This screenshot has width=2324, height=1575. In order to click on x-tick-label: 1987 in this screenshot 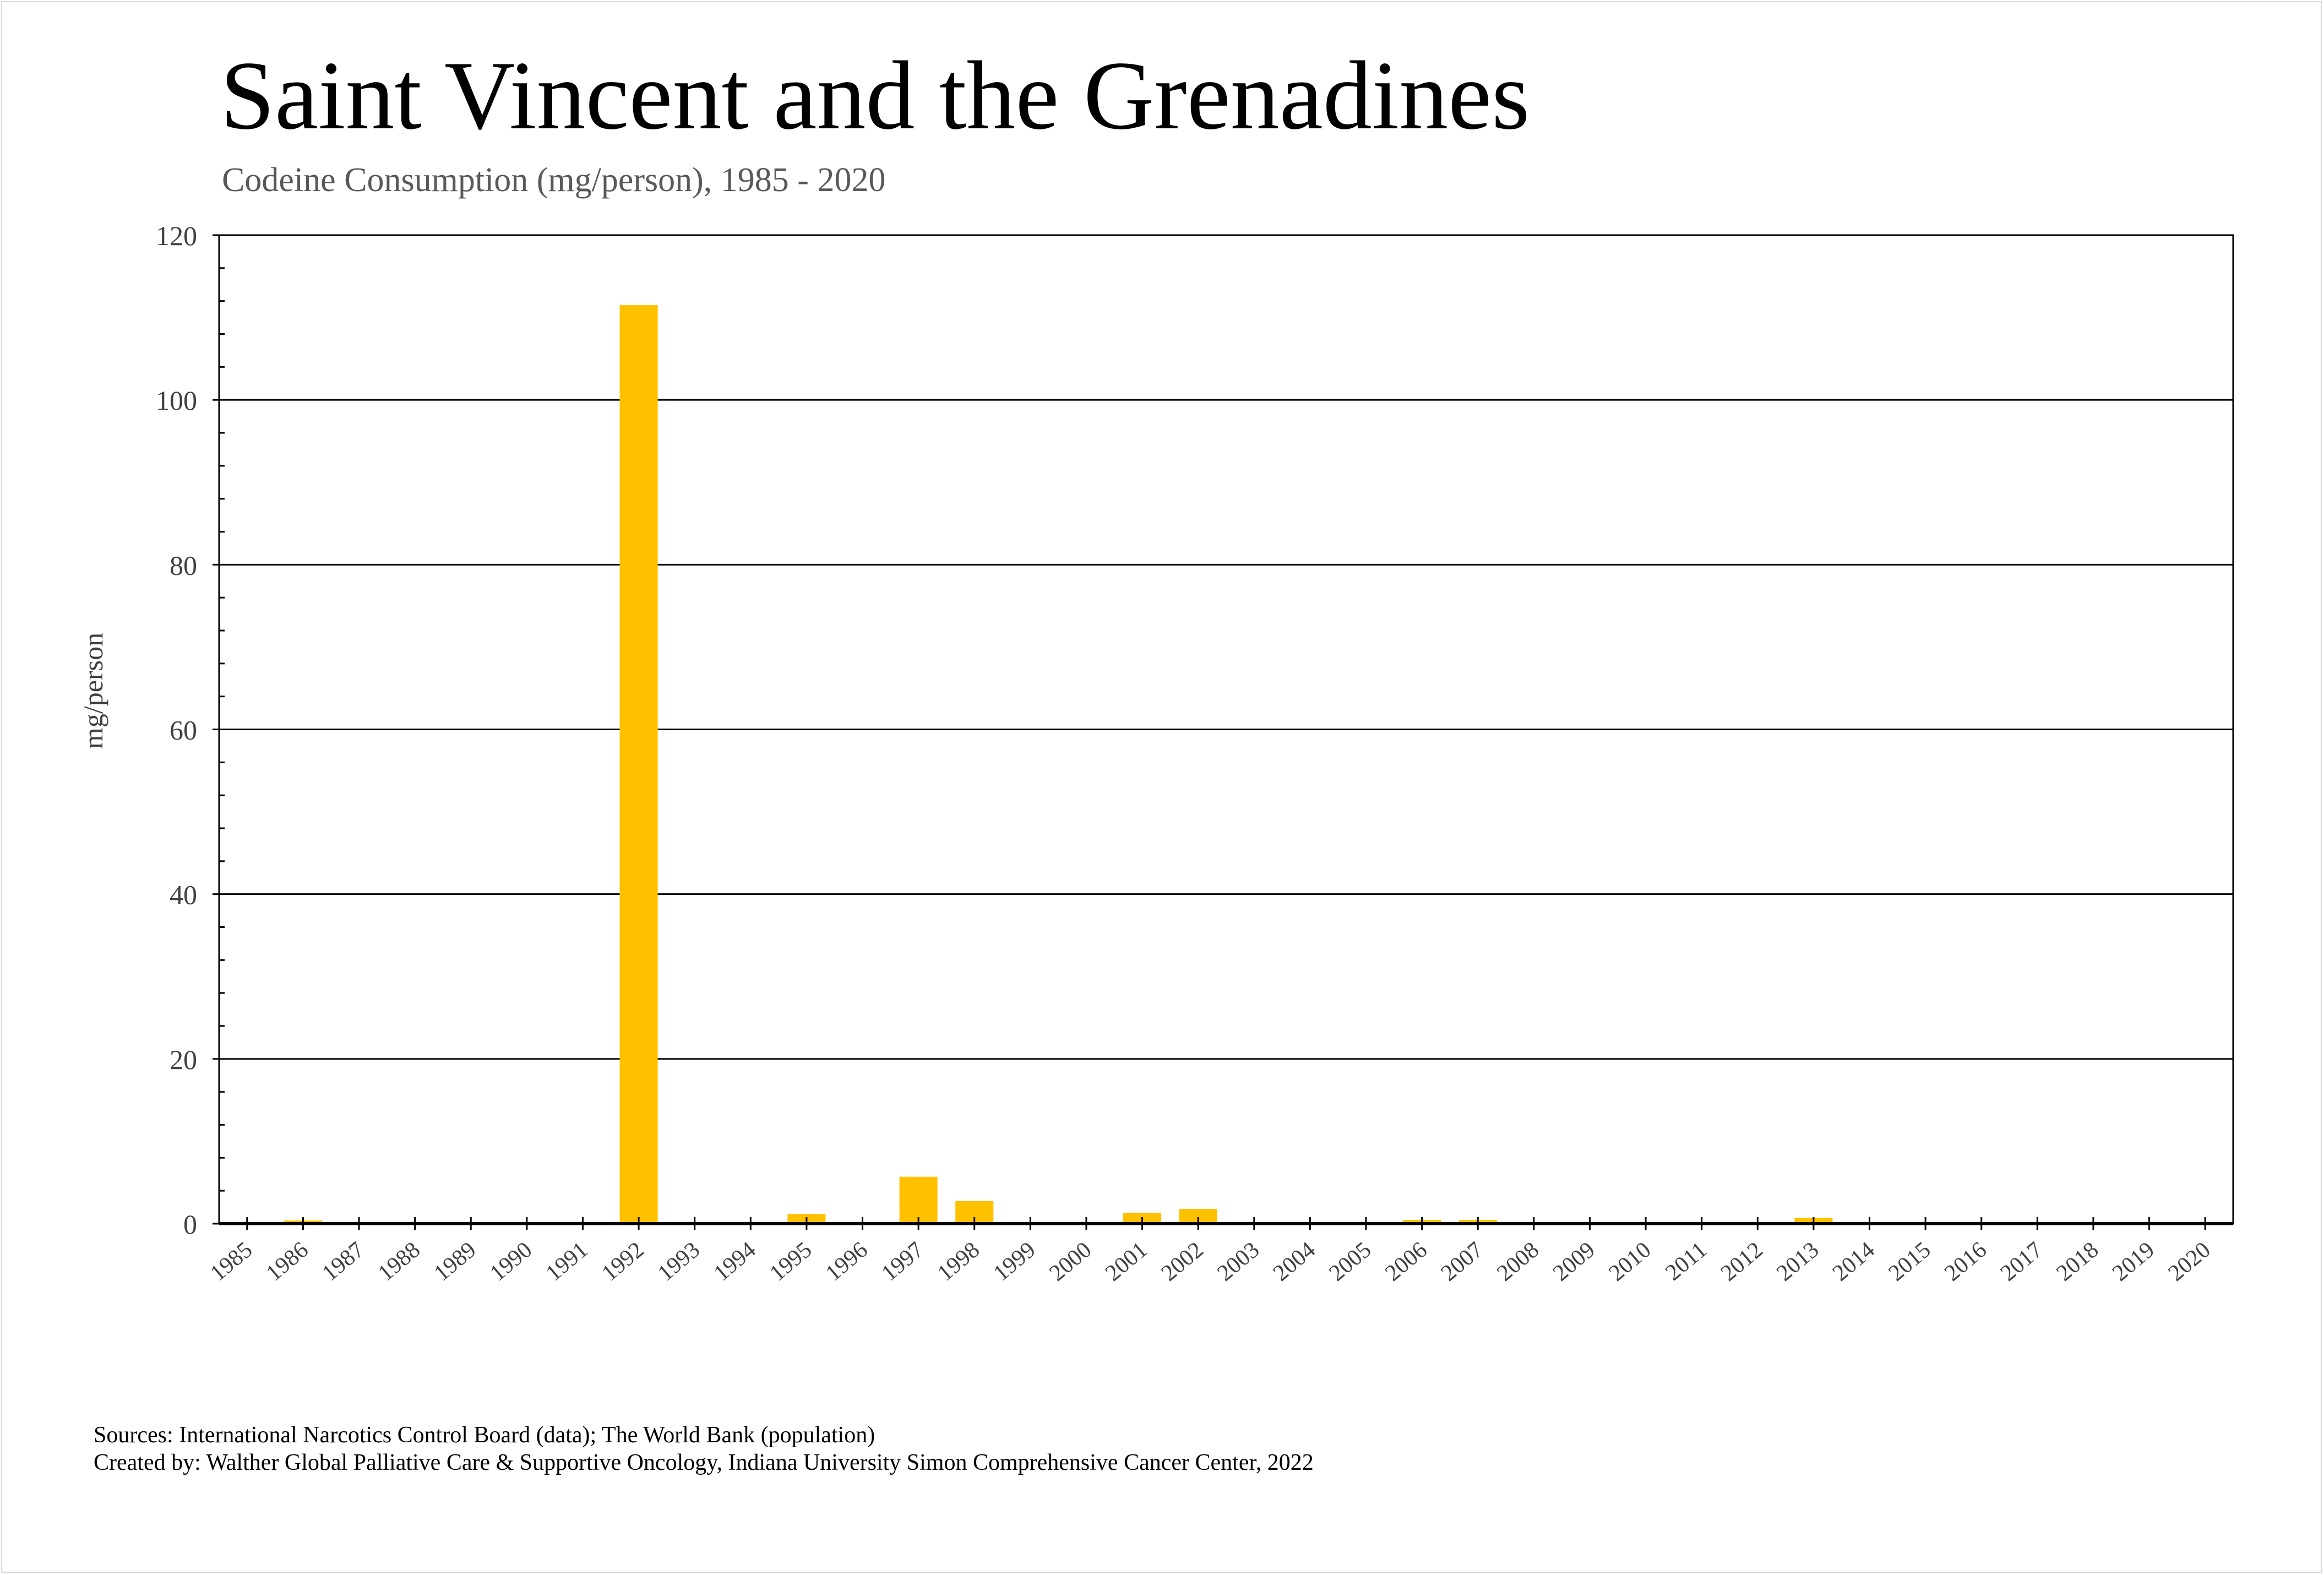, I will do `click(344, 1261)`.